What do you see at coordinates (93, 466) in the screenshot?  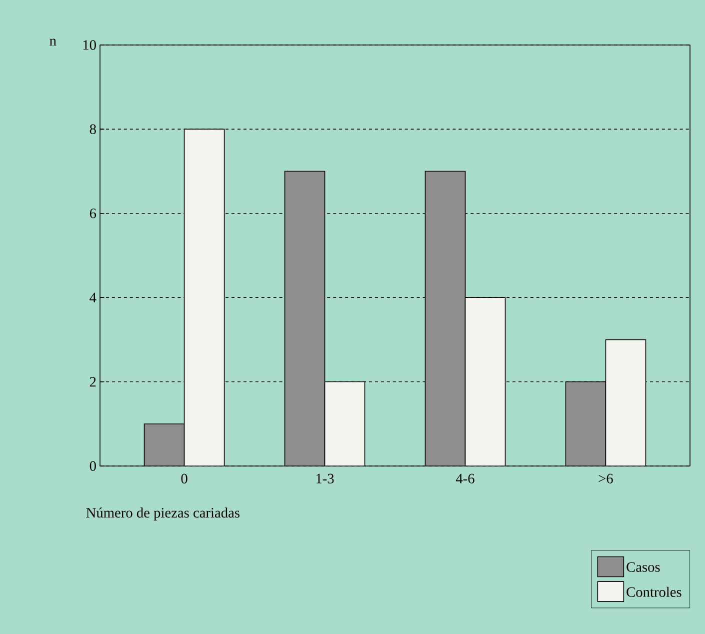 I see `y-tick-label: 0` at bounding box center [93, 466].